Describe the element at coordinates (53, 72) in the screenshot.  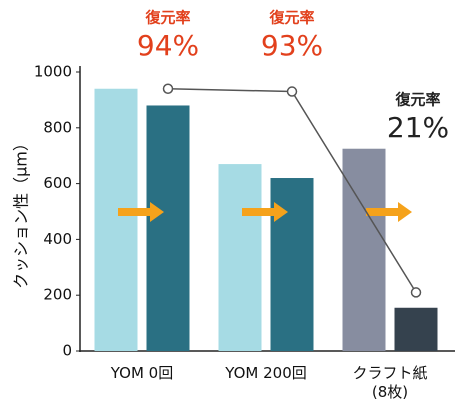
I see `y-tick-label: 1000` at that location.